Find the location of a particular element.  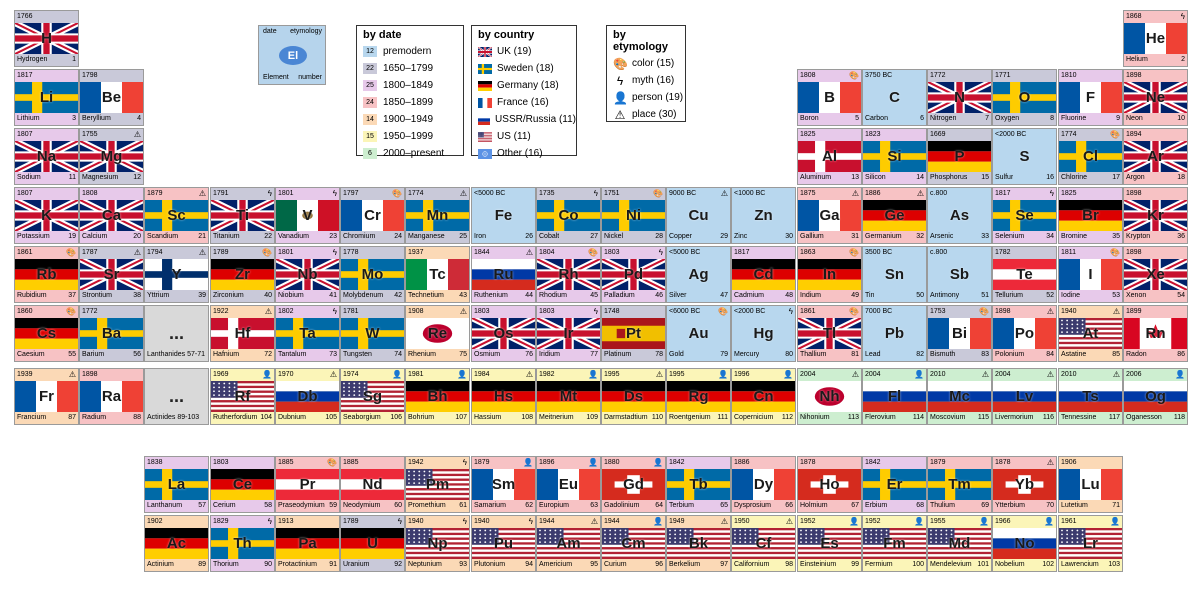

element-name: Selenium is located at coordinates (1010, 236).